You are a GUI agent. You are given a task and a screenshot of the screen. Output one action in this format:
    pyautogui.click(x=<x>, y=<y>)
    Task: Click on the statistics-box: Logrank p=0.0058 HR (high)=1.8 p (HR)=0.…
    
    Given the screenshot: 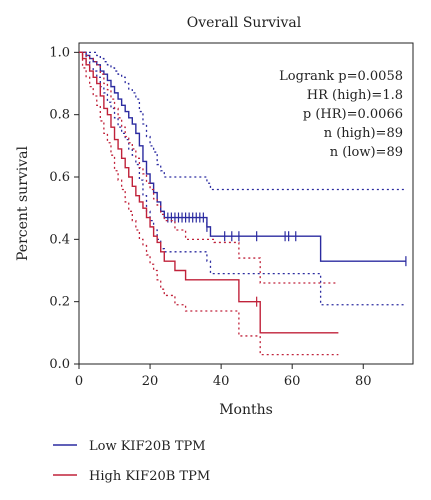 What is the action you would take?
    pyautogui.click(x=341, y=114)
    